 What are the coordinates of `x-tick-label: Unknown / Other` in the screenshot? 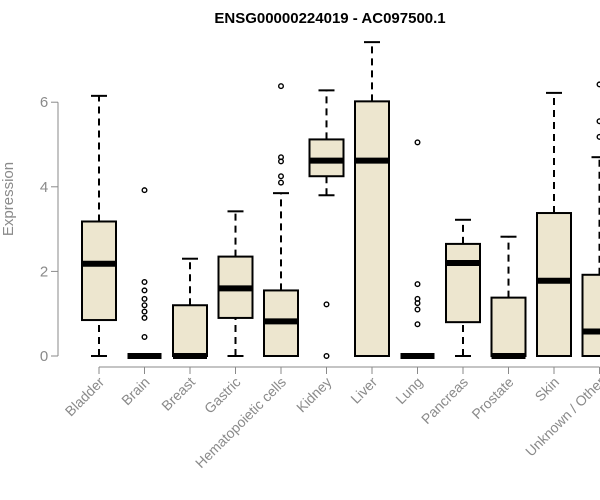 It's located at (561, 417).